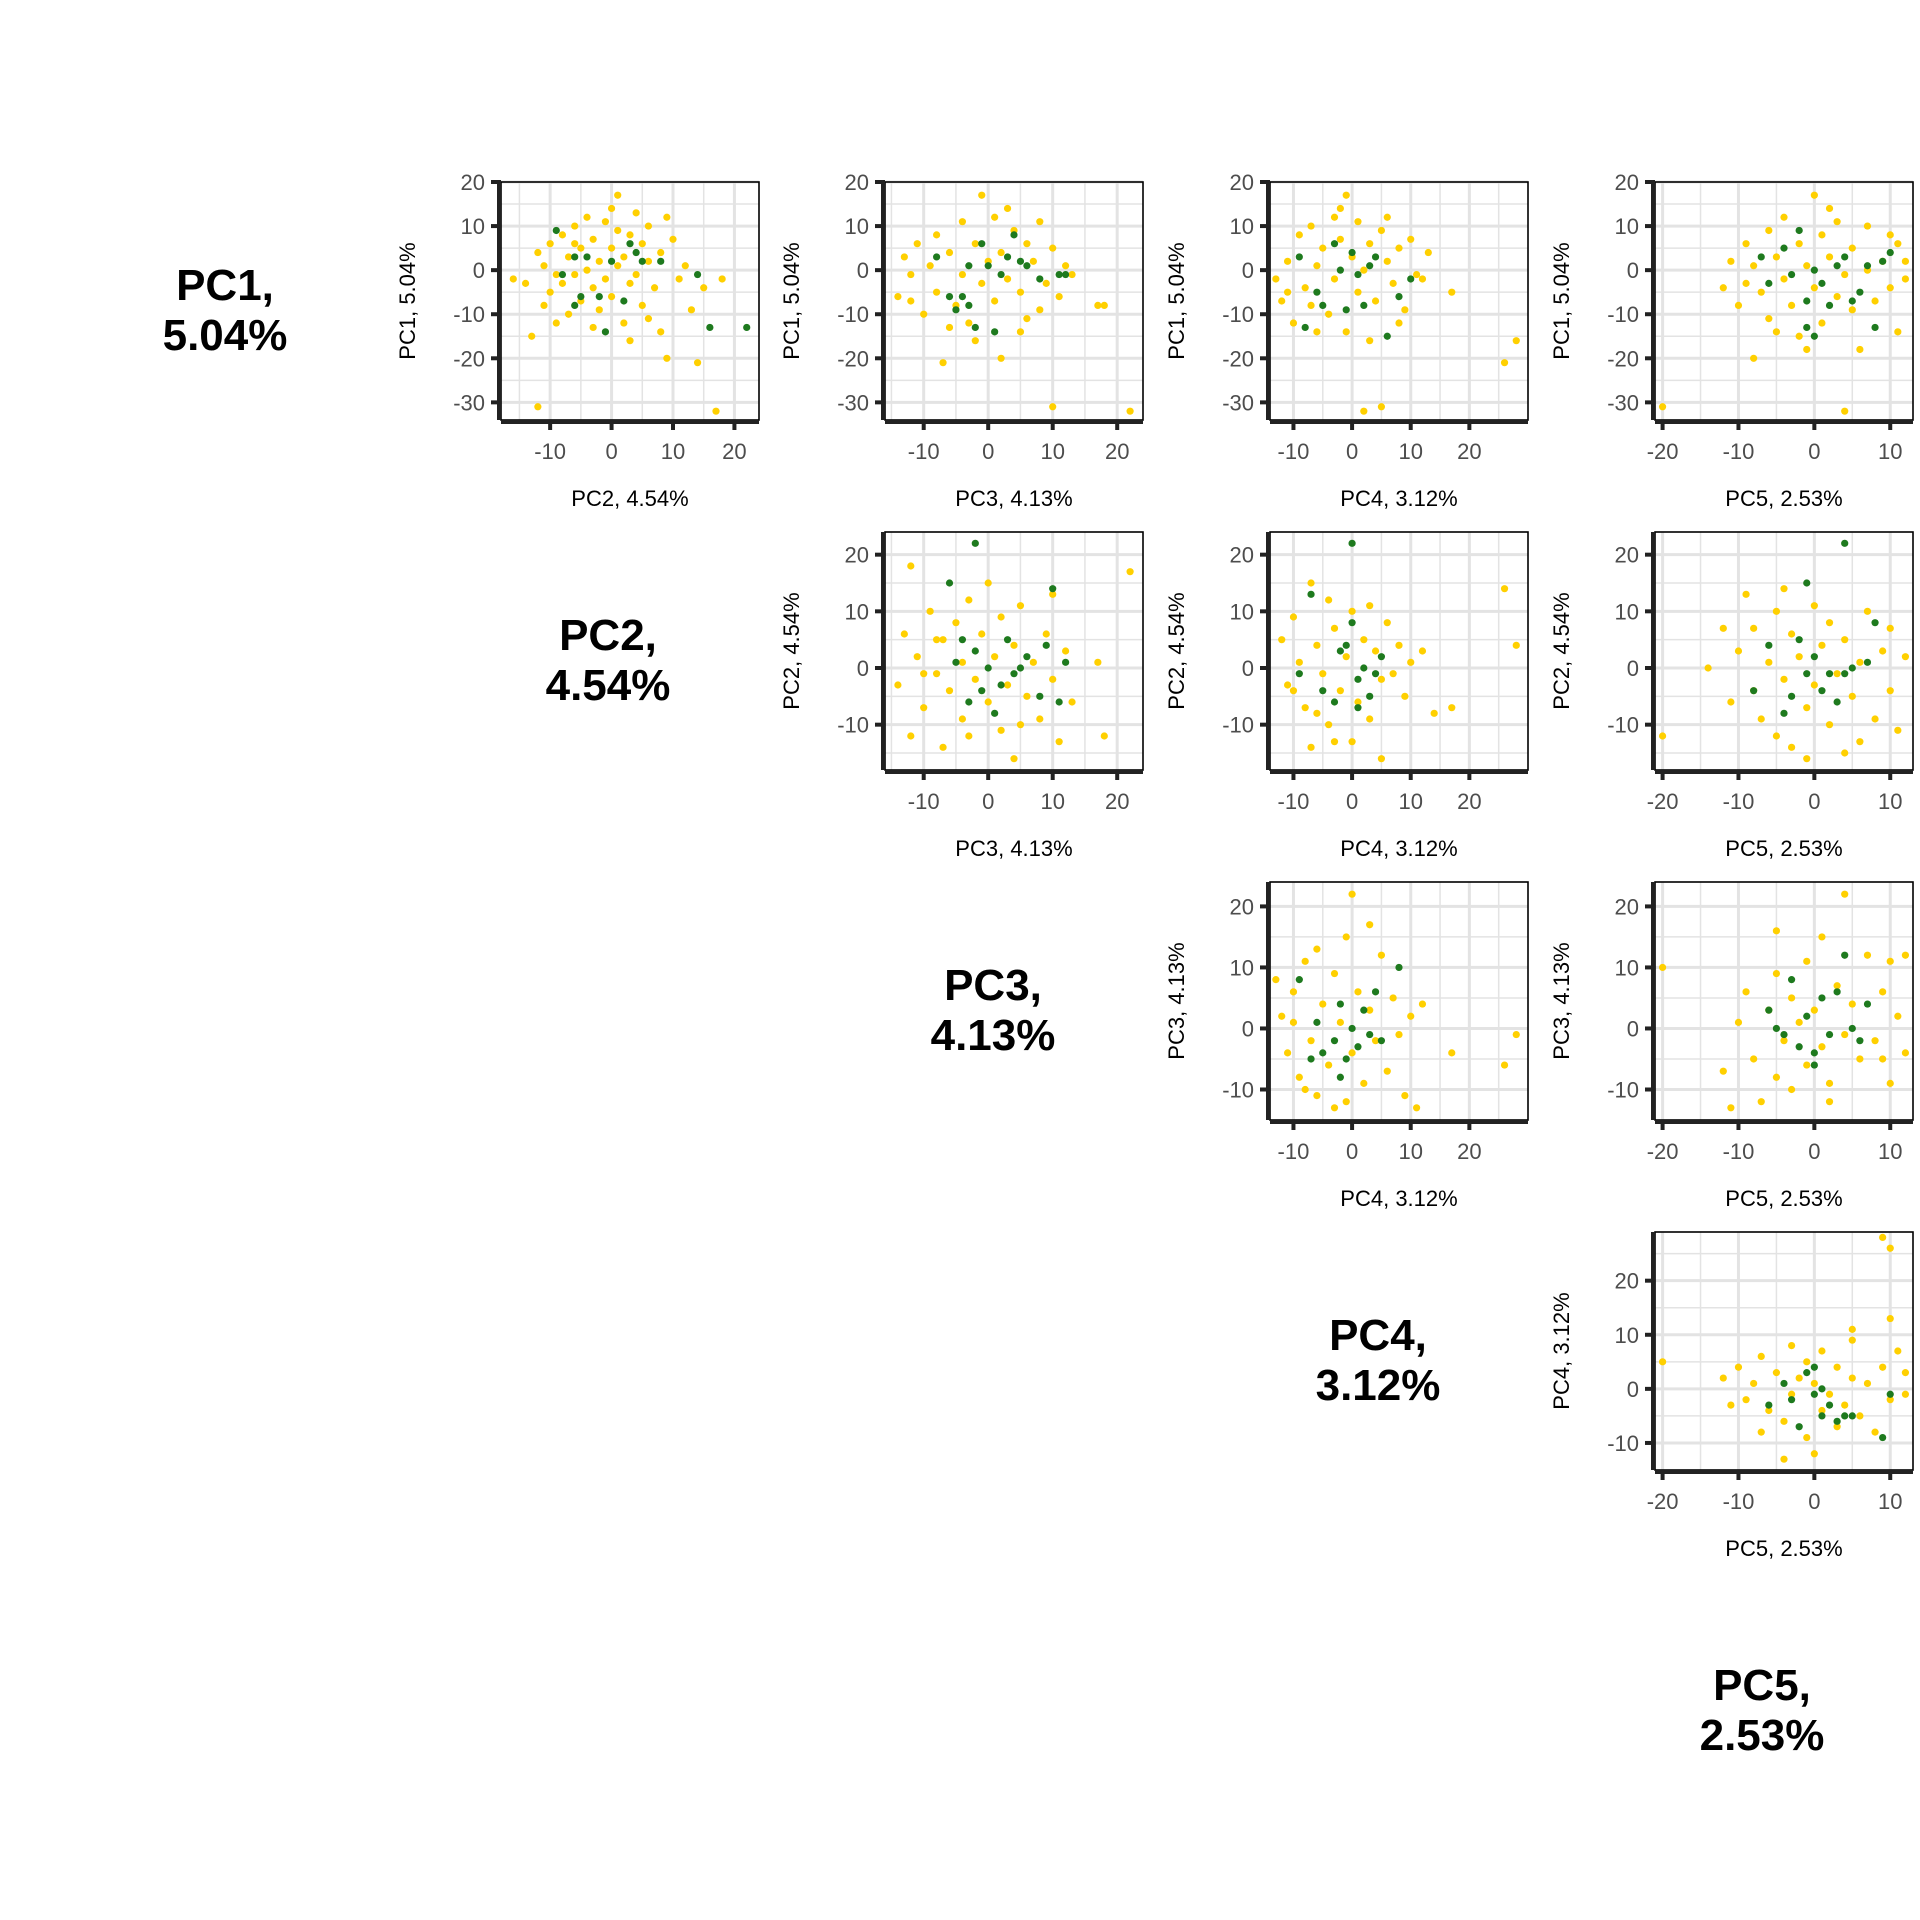 This screenshot has width=1920, height=1920. I want to click on y-tick-label: 10, so click(473, 226).